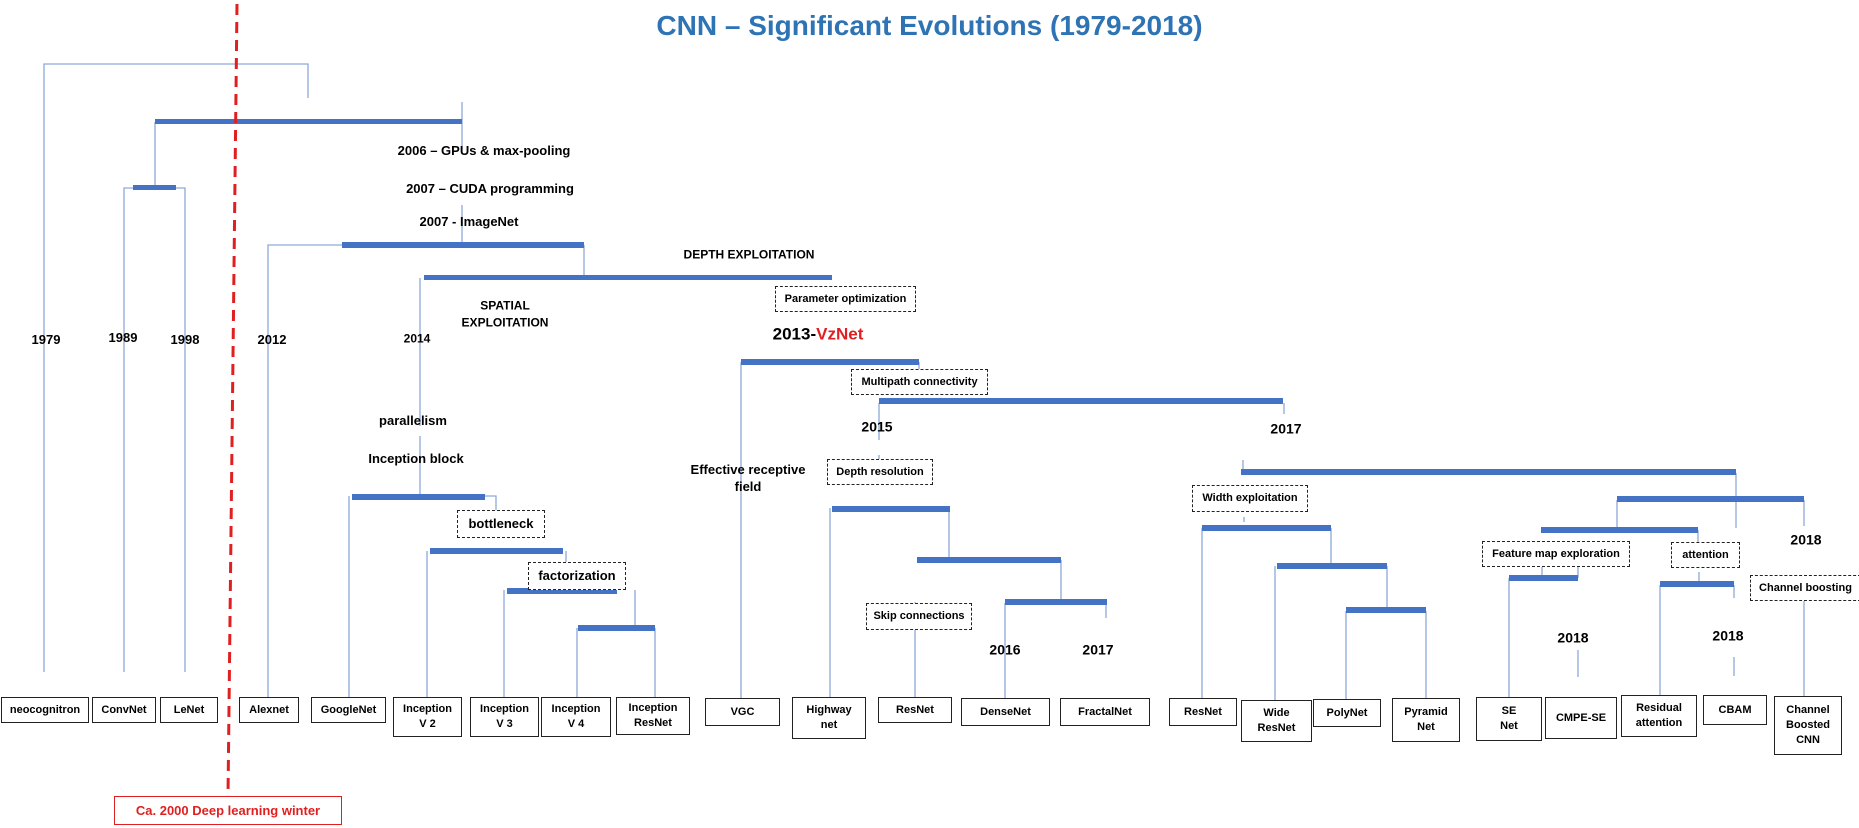  I want to click on year-2012: 2012, so click(272, 339).